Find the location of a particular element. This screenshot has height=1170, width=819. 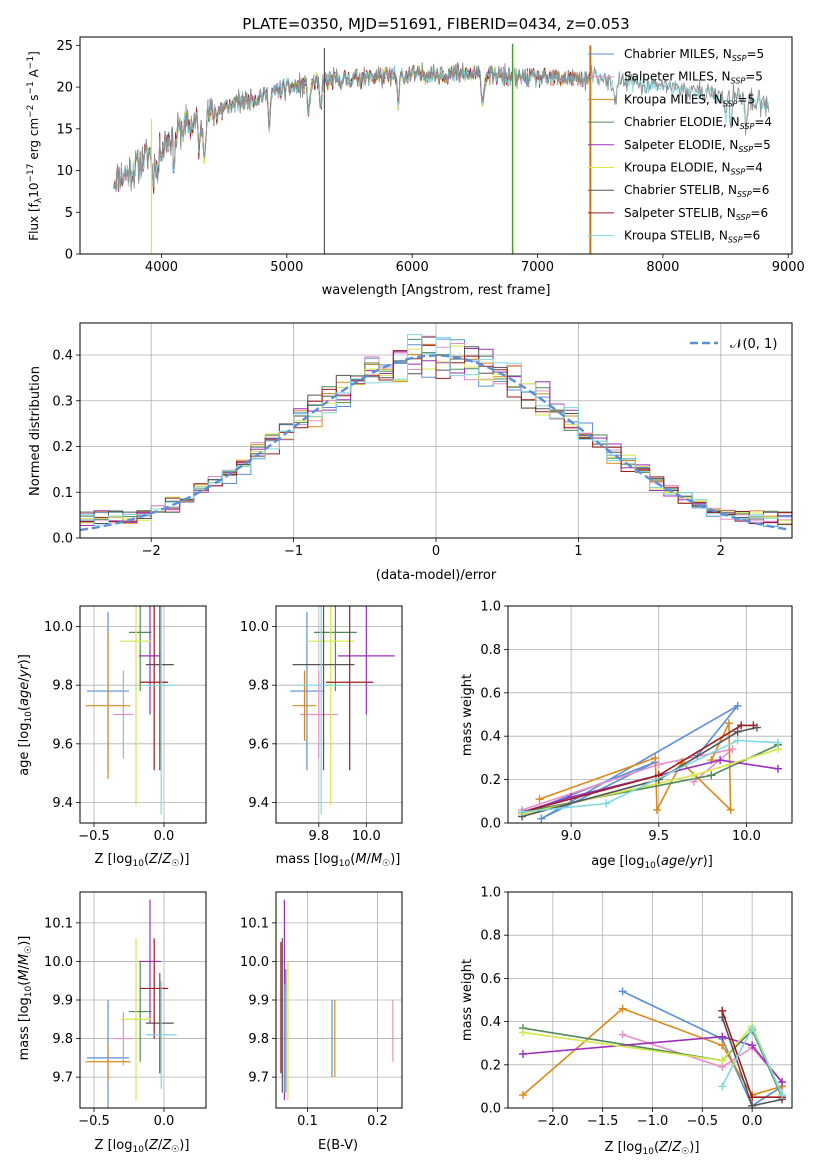

legend-label-4: Salpeter ELODIE, NSSP=5 is located at coordinates (697, 146).